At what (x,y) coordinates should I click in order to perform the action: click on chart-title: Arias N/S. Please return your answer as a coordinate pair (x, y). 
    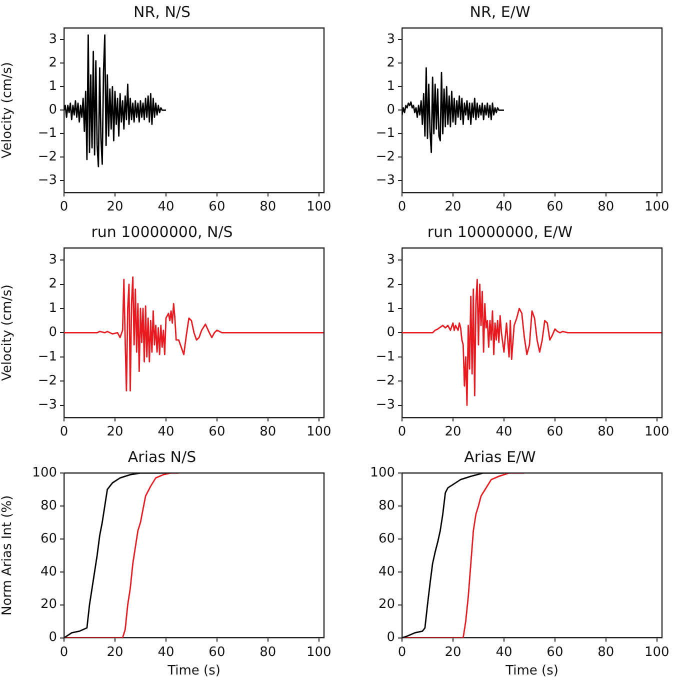
    Looking at the image, I should click on (162, 457).